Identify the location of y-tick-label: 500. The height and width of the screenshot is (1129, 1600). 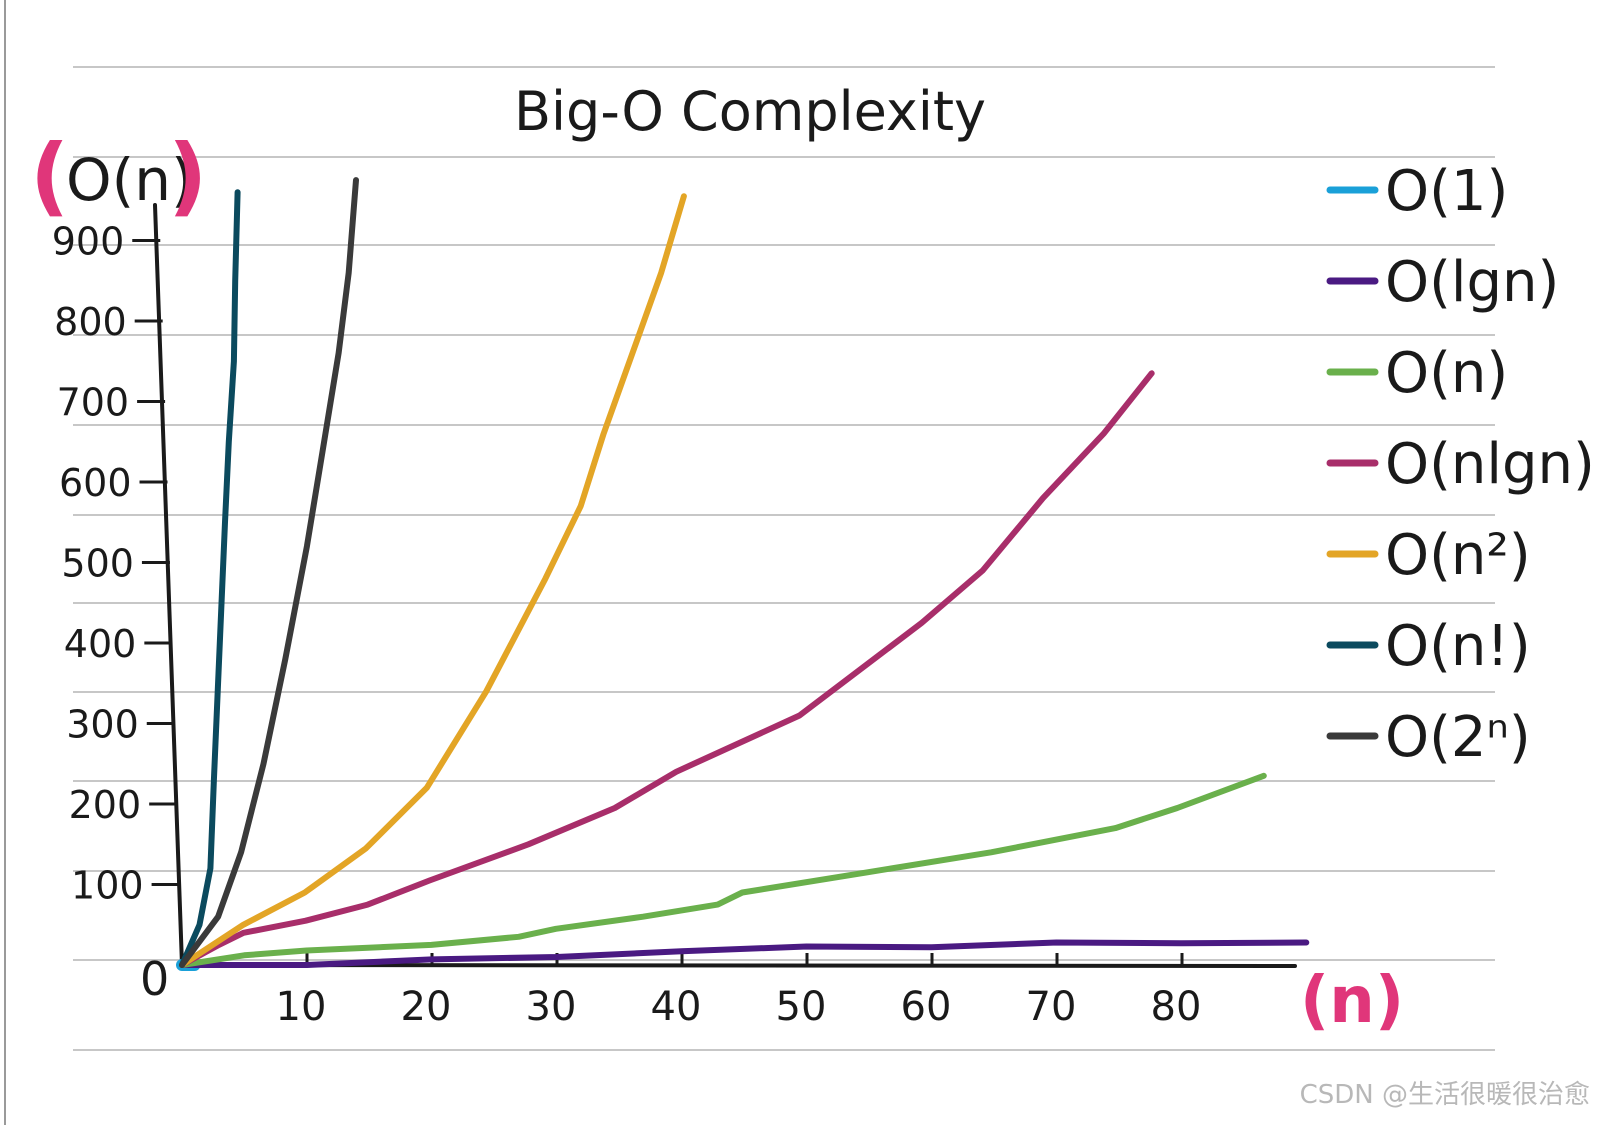
(97, 564).